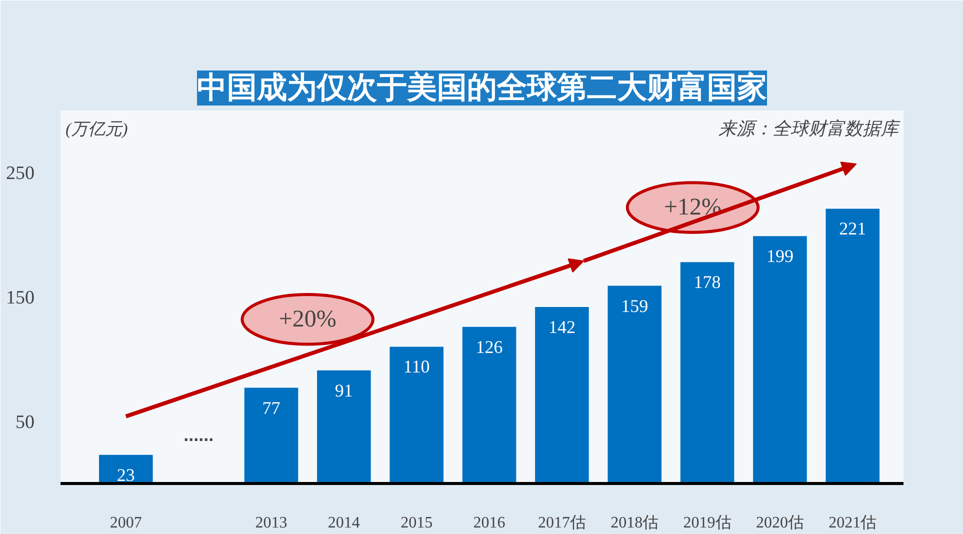 The width and height of the screenshot is (963, 534). What do you see at coordinates (634, 523) in the screenshot?
I see `x-tick-label: 2018估` at bounding box center [634, 523].